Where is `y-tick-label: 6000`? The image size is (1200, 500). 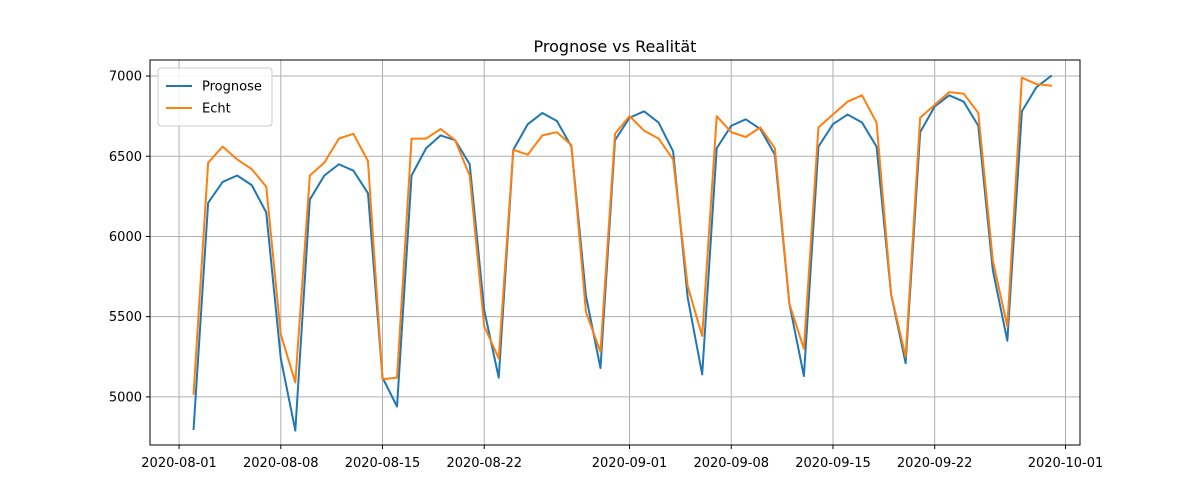 y-tick-label: 6000 is located at coordinates (125, 237).